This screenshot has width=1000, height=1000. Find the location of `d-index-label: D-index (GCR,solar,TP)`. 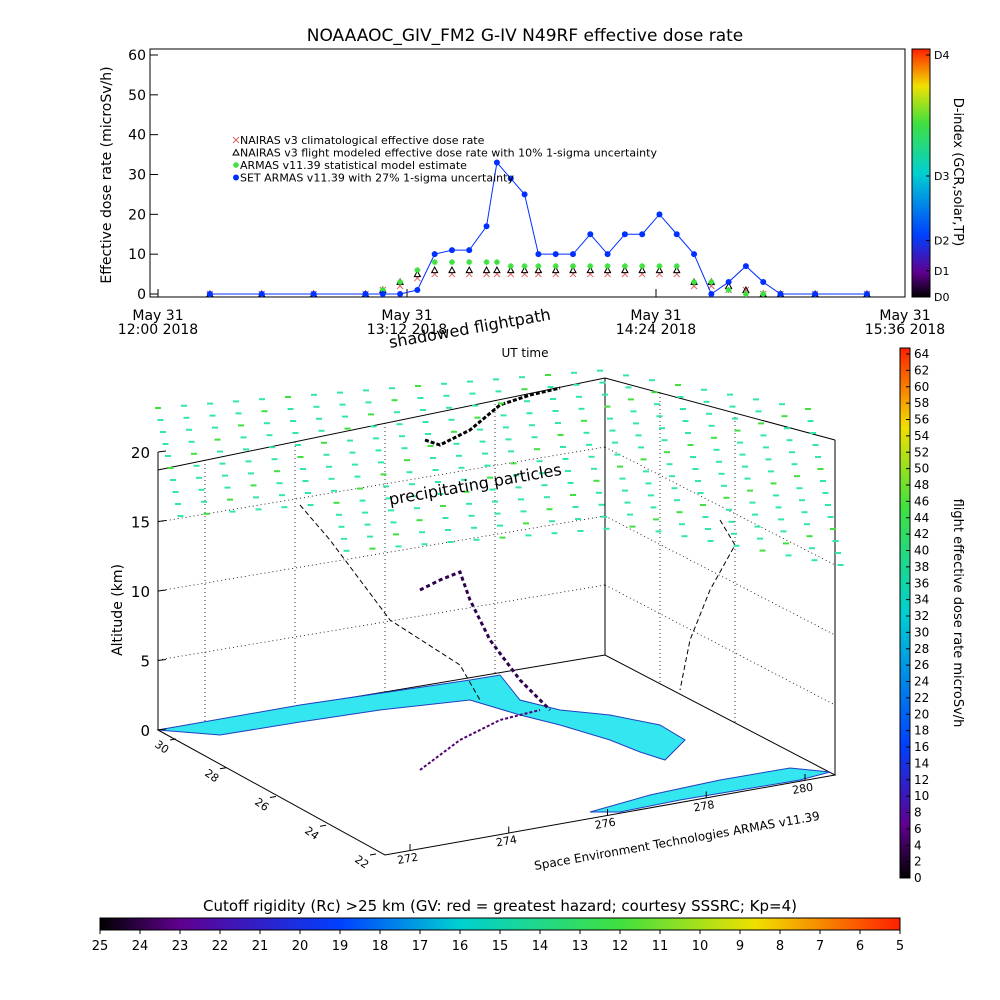

d-index-label: D-index (GCR,solar,TP) is located at coordinates (957, 172).